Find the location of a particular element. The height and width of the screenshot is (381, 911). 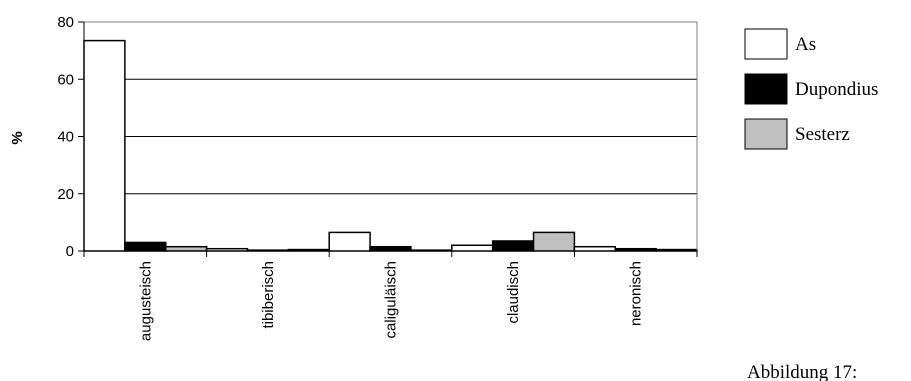

legend-label-as: As is located at coordinates (805, 44).